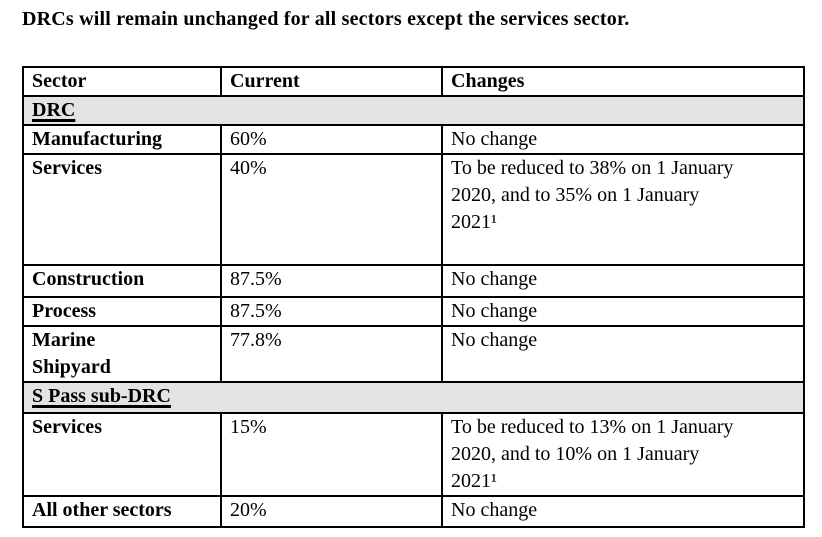 The width and height of the screenshot is (822, 537). Describe the element at coordinates (122, 81) in the screenshot. I see `column-header-sector: Sector` at that location.